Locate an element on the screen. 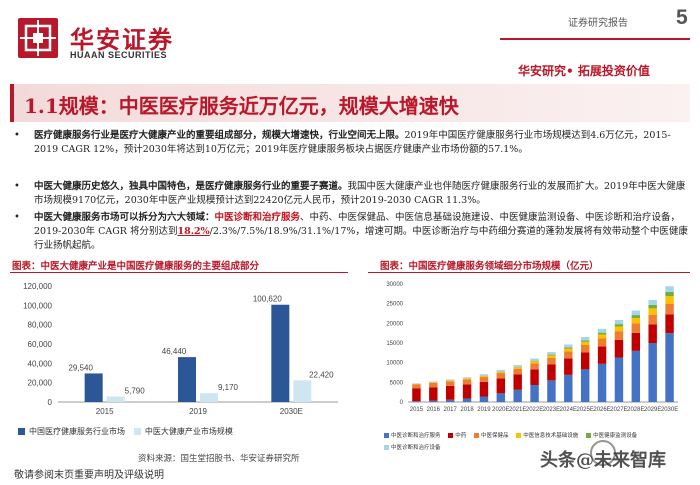 This screenshot has height=485, width=700. y-tick-label: 120,000 is located at coordinates (37, 286).